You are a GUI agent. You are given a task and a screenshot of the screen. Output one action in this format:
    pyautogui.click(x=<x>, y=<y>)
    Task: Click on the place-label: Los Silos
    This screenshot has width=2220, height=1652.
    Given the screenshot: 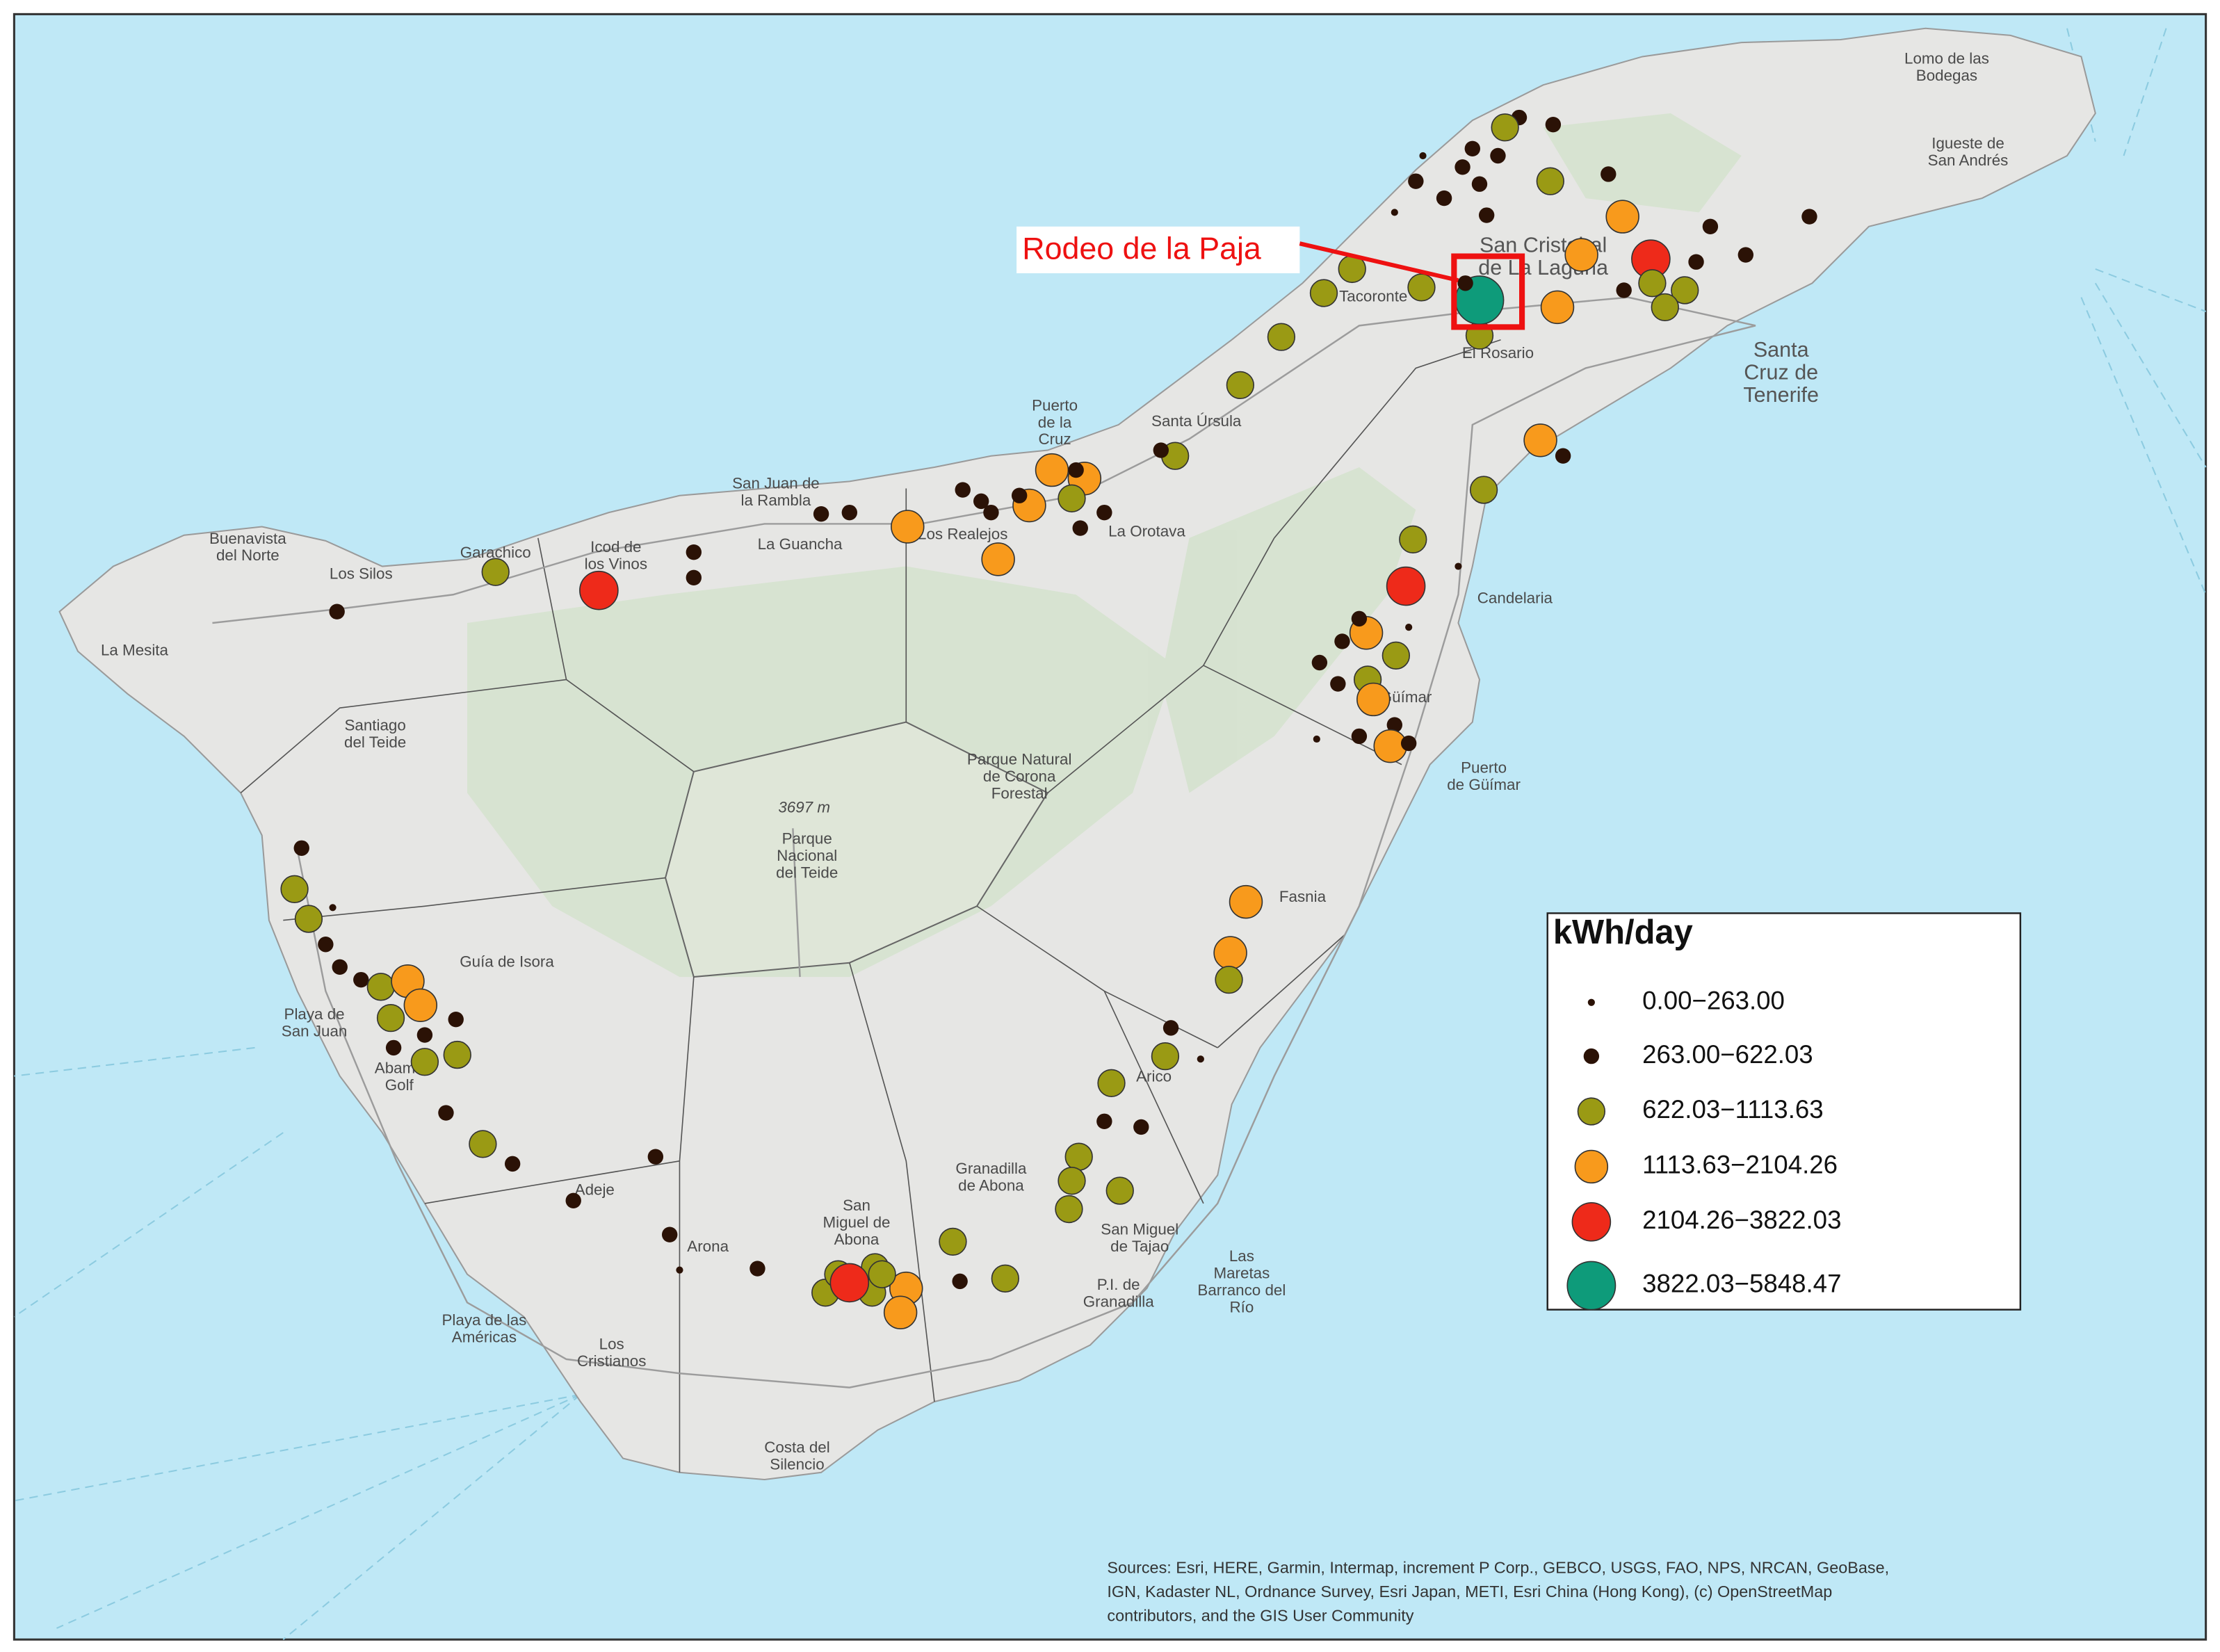 What is the action you would take?
    pyautogui.click(x=361, y=574)
    